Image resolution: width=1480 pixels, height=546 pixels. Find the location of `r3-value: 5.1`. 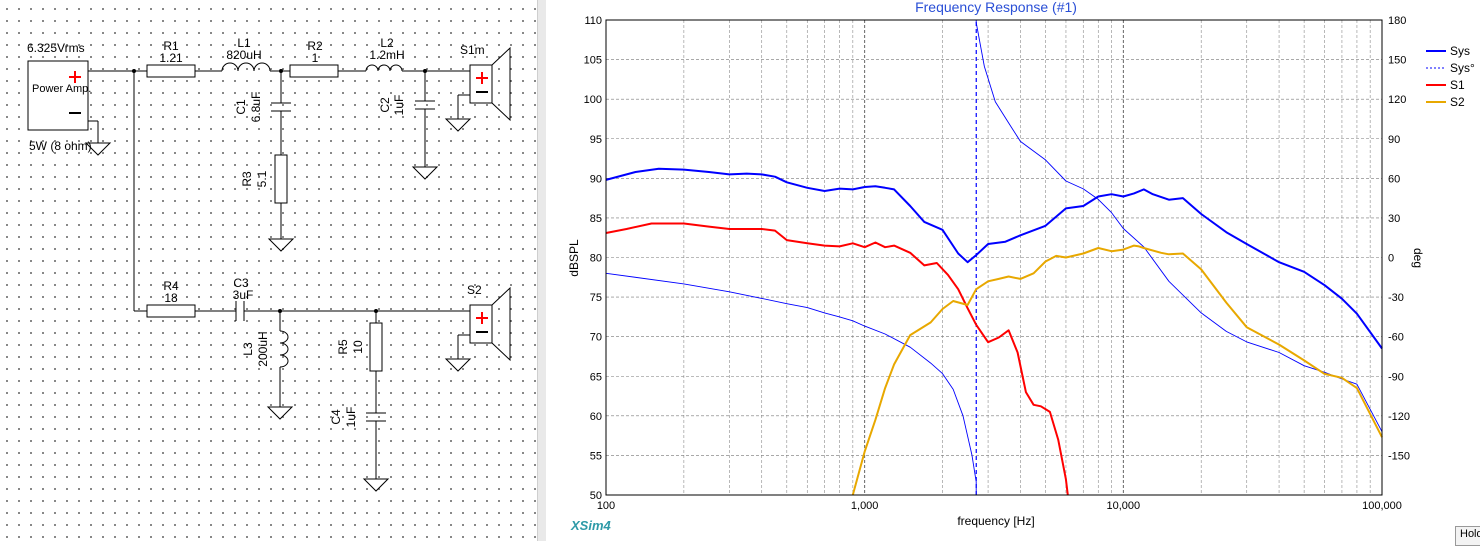

r3-value: 5.1 is located at coordinates (262, 178).